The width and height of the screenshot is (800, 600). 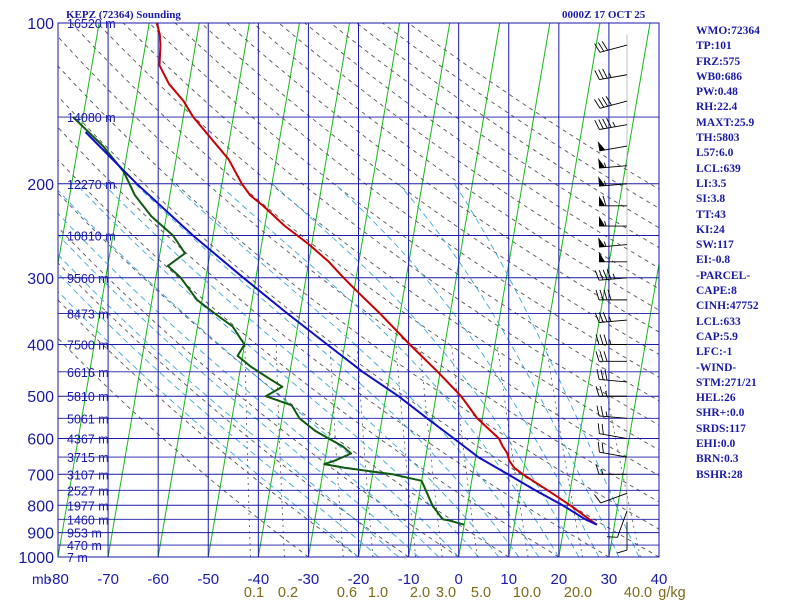 I want to click on mixing-ratio-label: 1.0, so click(x=378, y=592).